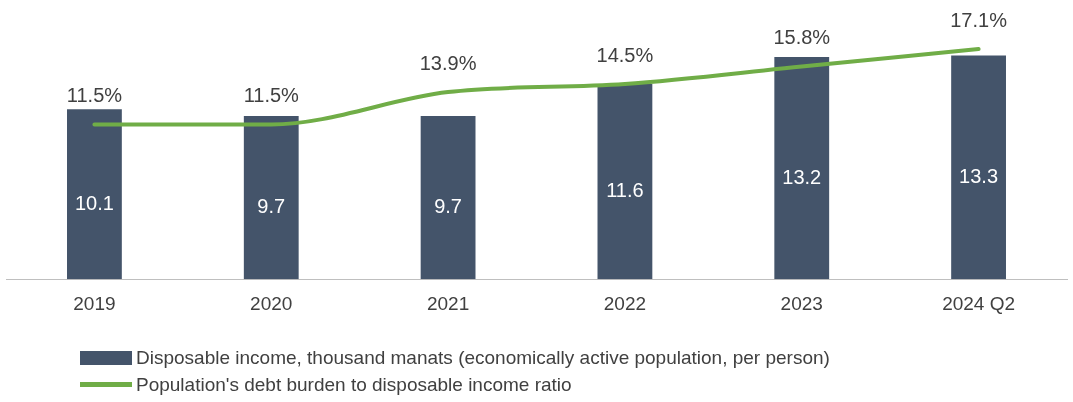 The image size is (1073, 402). Describe the element at coordinates (979, 19) in the screenshot. I see `data-label: 17.1%` at that location.